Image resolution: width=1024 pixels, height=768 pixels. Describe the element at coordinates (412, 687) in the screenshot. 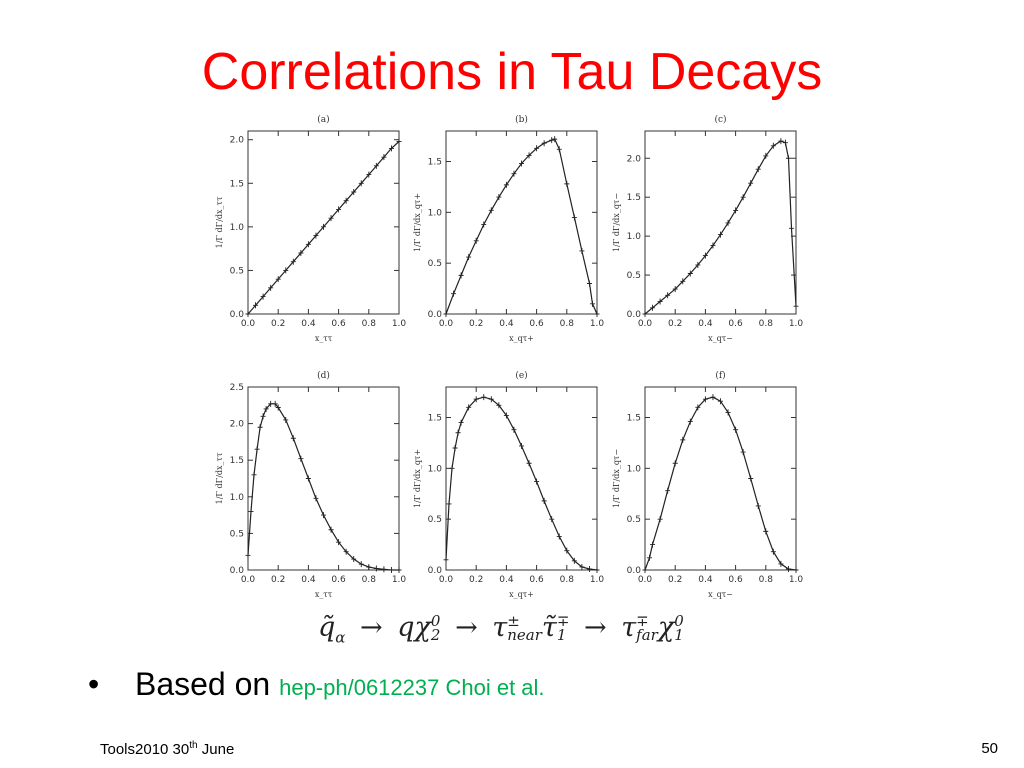

I see `reference-link: hep-ph/0612237 Choi et al.` at that location.